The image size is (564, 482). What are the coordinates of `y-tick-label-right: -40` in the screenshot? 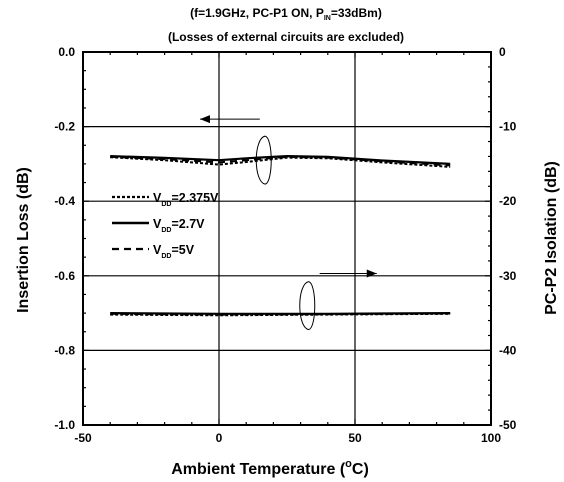 It's located at (508, 350).